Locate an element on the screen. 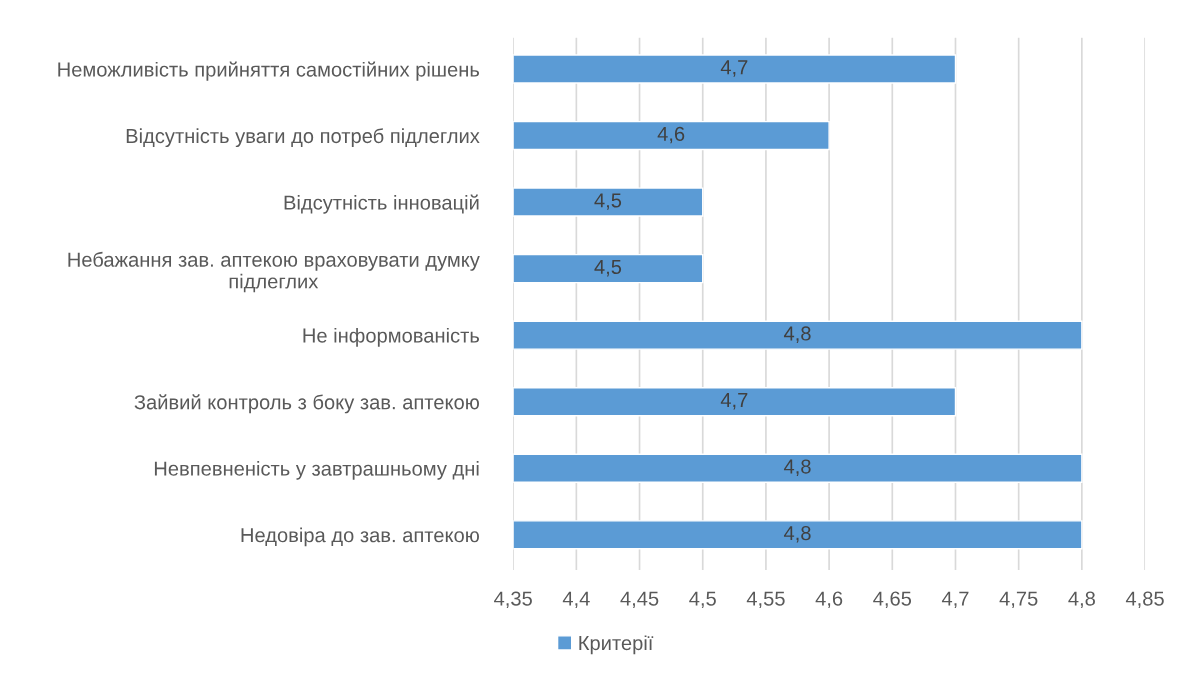  x-tick-label: 4,35 is located at coordinates (513, 600).